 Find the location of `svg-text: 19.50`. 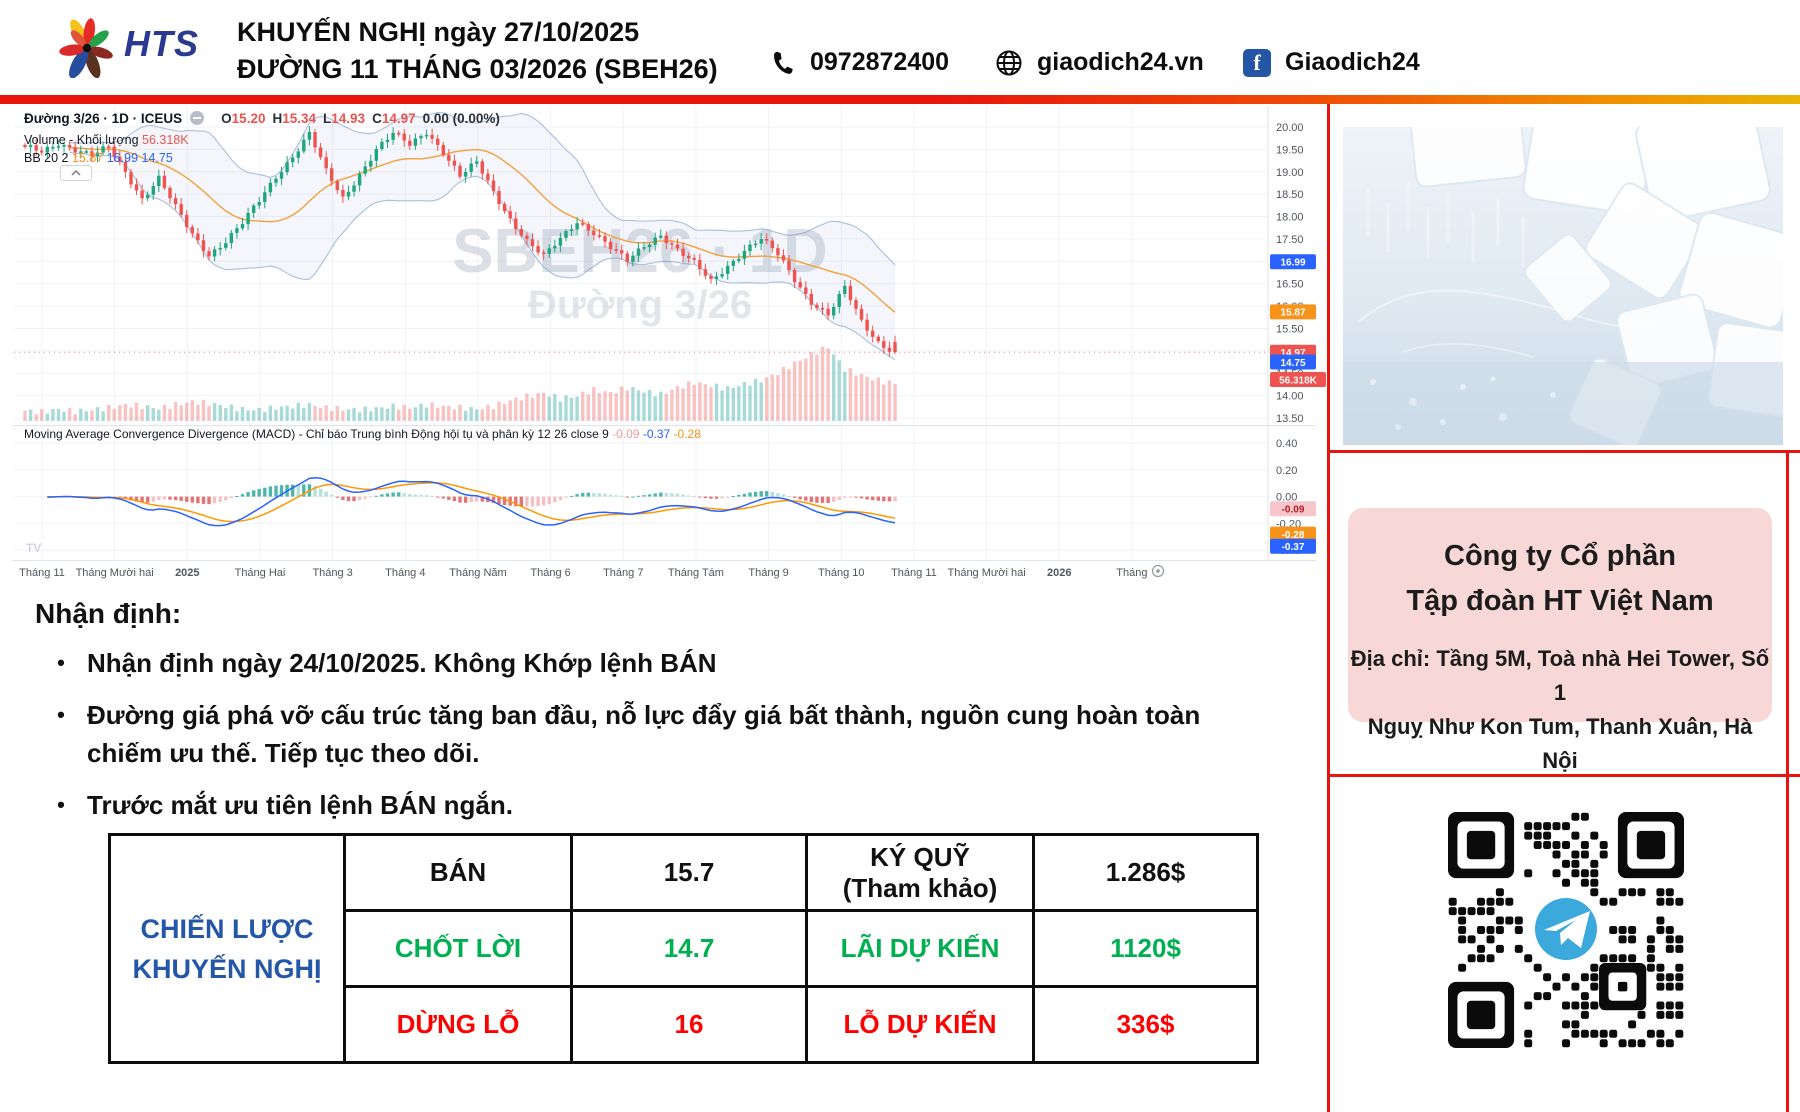

svg-text: 19.50 is located at coordinates (1290, 150).